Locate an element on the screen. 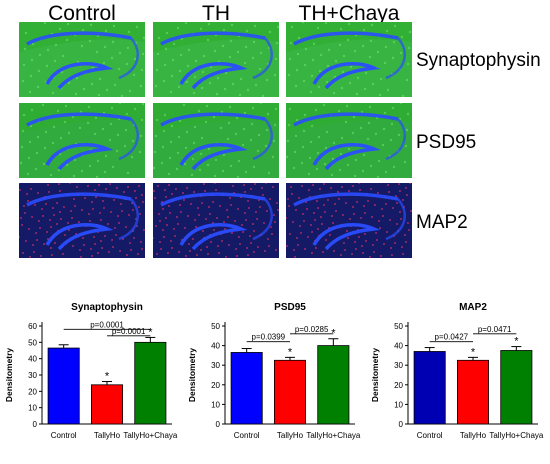 This screenshot has height=464, width=550. micrograph-psd95-th is located at coordinates (216, 140).